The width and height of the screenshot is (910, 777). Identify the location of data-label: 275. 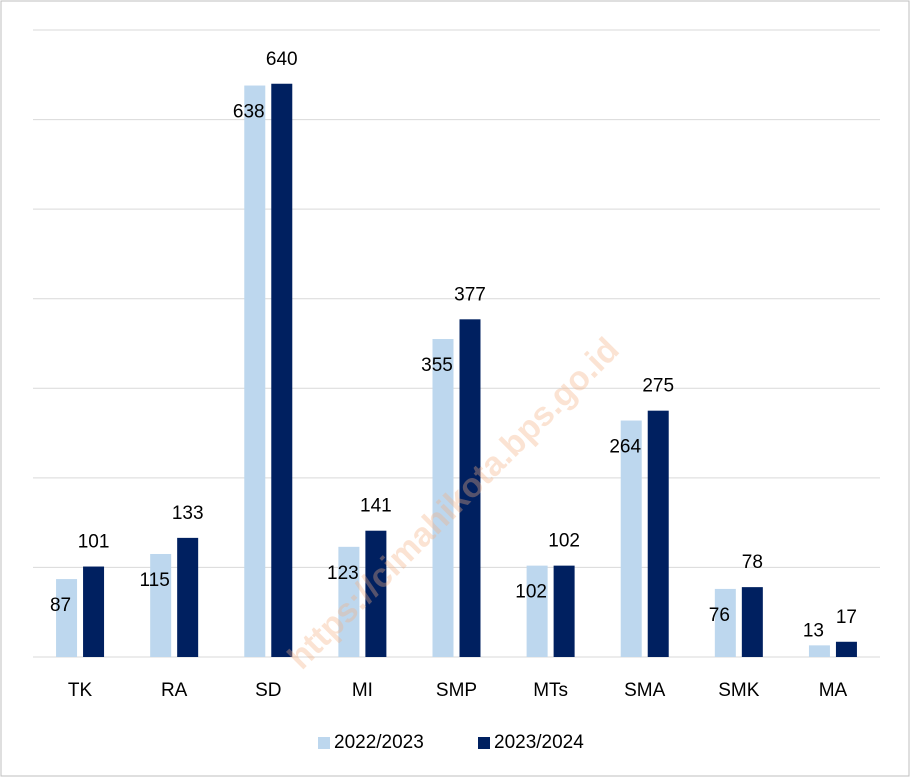
(658, 386).